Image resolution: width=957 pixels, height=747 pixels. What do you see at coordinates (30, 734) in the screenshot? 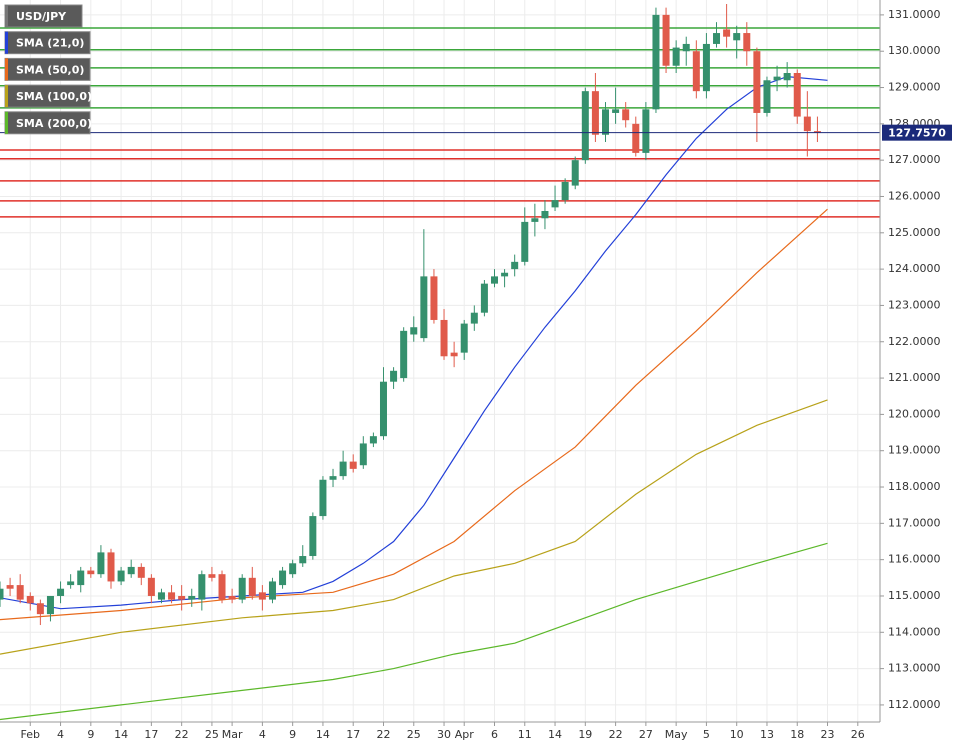
I see `x-tick-label: Feb` at bounding box center [30, 734].